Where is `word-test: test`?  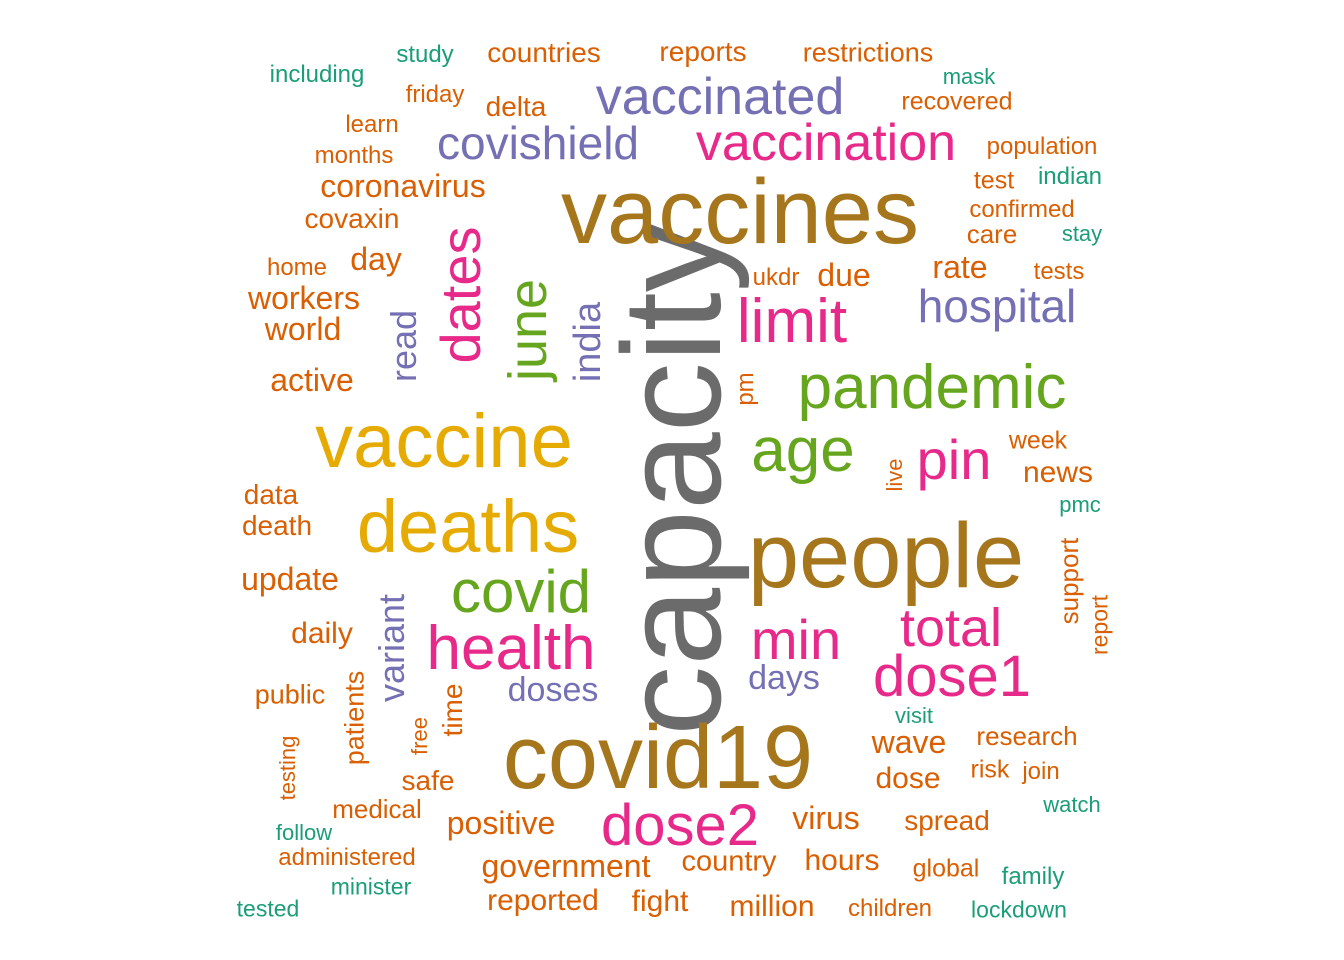 word-test: test is located at coordinates (994, 180).